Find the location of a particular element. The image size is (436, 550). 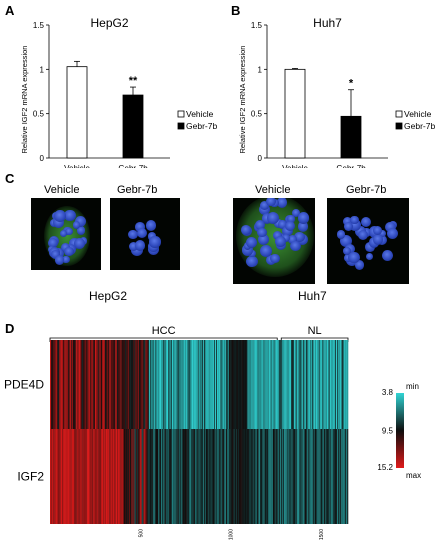

chart-title: Huh7 is located at coordinates (327, 23).